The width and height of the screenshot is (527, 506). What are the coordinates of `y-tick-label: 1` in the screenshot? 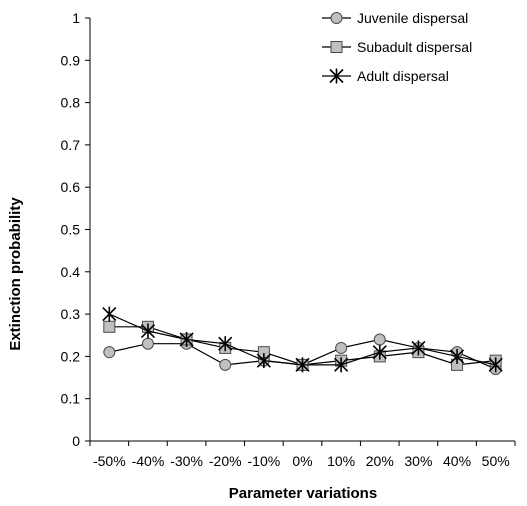 It's located at (76, 18).